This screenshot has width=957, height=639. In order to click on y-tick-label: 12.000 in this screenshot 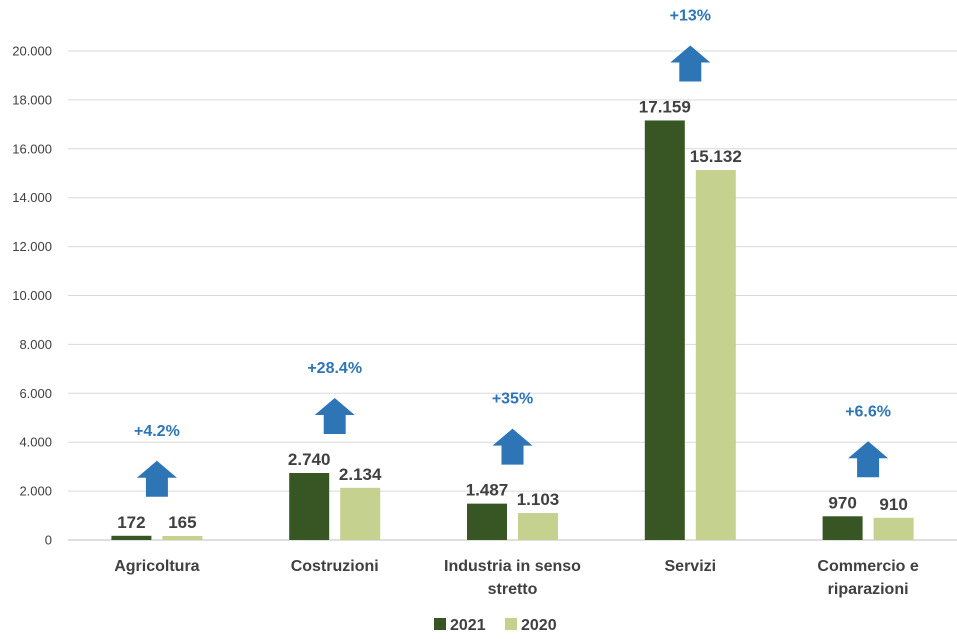, I will do `click(32, 246)`.